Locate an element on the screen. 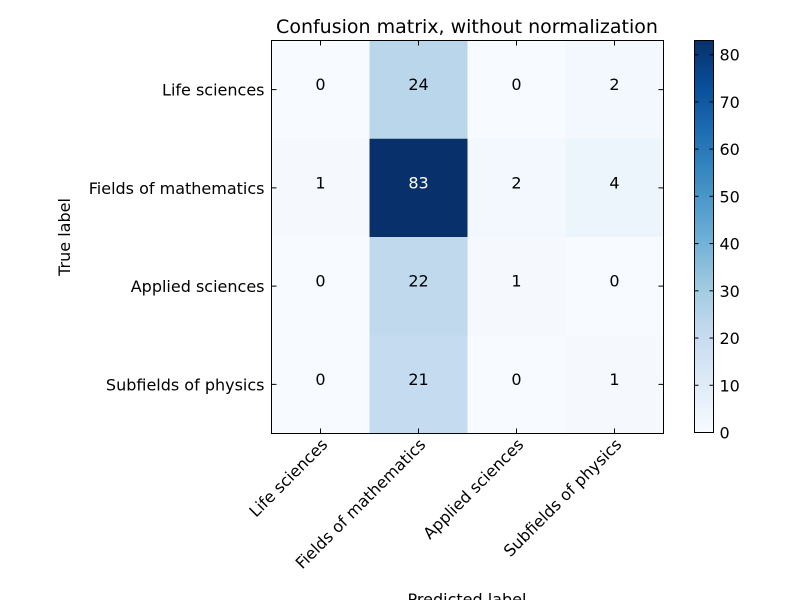  cell-value-label: 22 is located at coordinates (418, 281).